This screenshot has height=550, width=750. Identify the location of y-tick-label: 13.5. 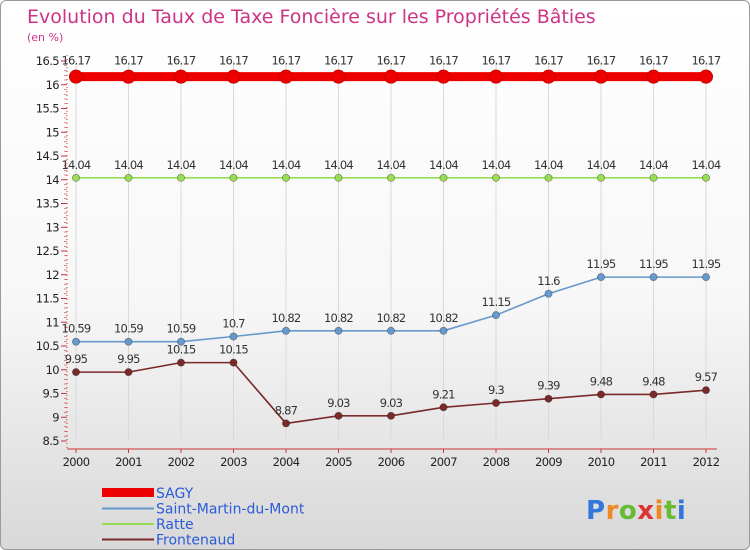
(47, 204).